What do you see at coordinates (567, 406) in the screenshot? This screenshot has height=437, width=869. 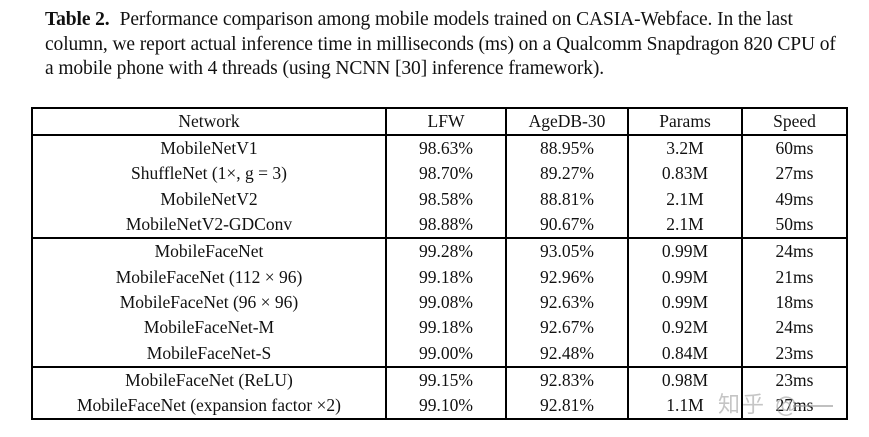 I see `cell-agedb: 92.81%` at bounding box center [567, 406].